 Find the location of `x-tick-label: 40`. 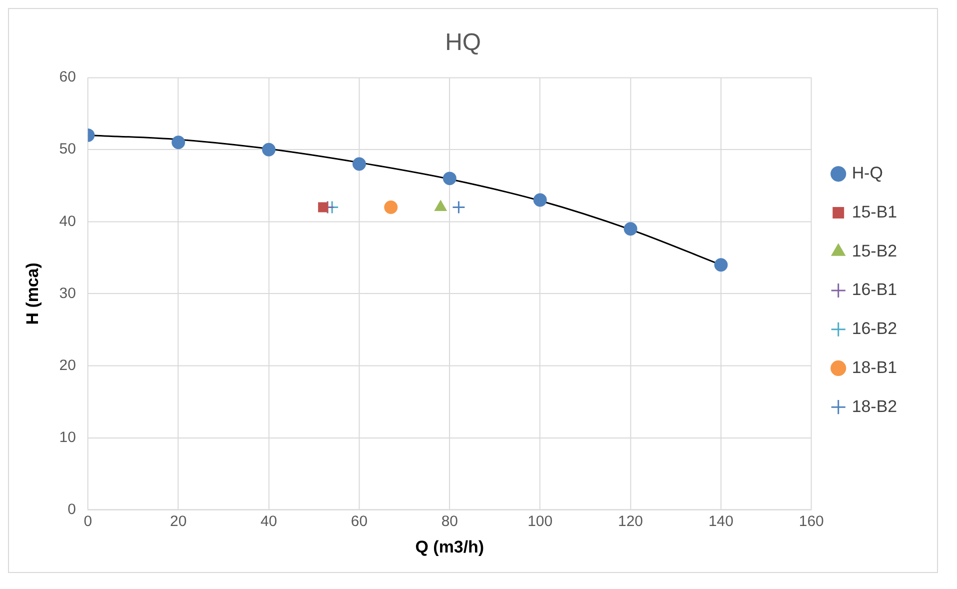

x-tick-label: 40 is located at coordinates (269, 521).